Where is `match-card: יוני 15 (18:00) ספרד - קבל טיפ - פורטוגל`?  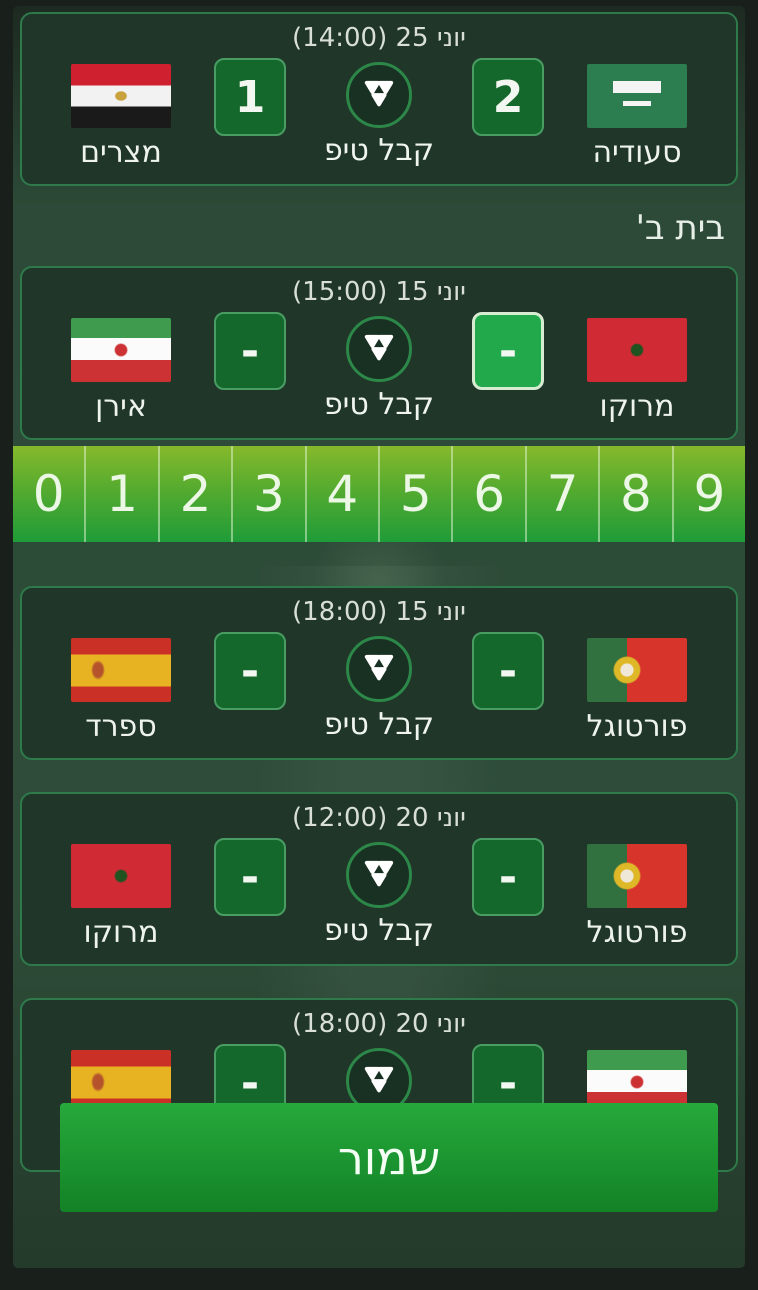 match-card: יוני 15 (18:00) ספרד - קבל טיפ - פורטוגל is located at coordinates (379, 673).